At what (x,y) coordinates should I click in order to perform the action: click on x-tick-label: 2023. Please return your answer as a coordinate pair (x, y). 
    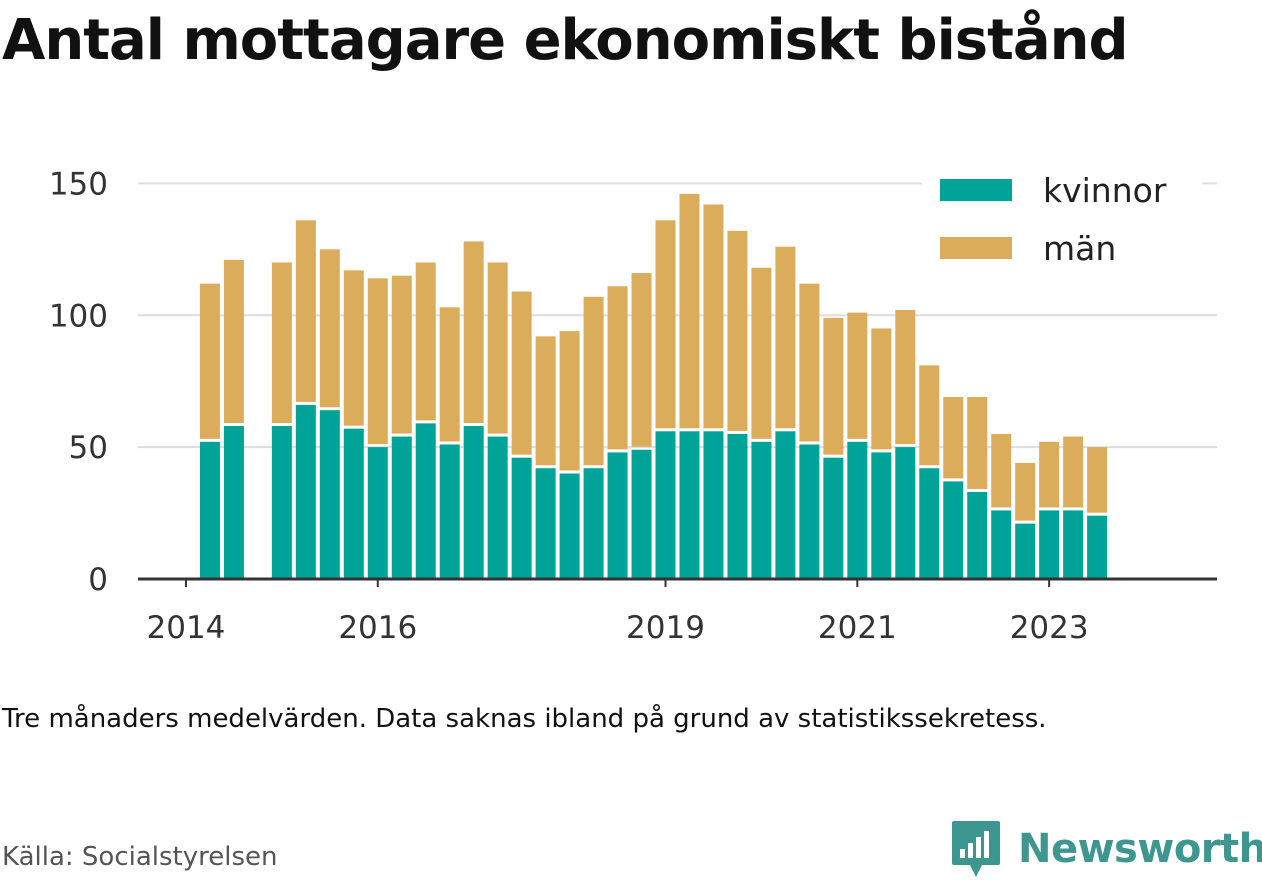
    Looking at the image, I should click on (1049, 628).